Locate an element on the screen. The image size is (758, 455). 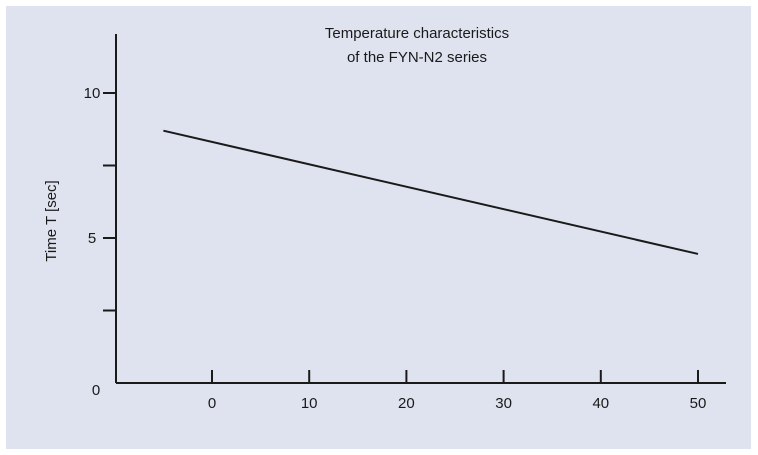
y-axis-label: Time T [sec] is located at coordinates (51, 220).